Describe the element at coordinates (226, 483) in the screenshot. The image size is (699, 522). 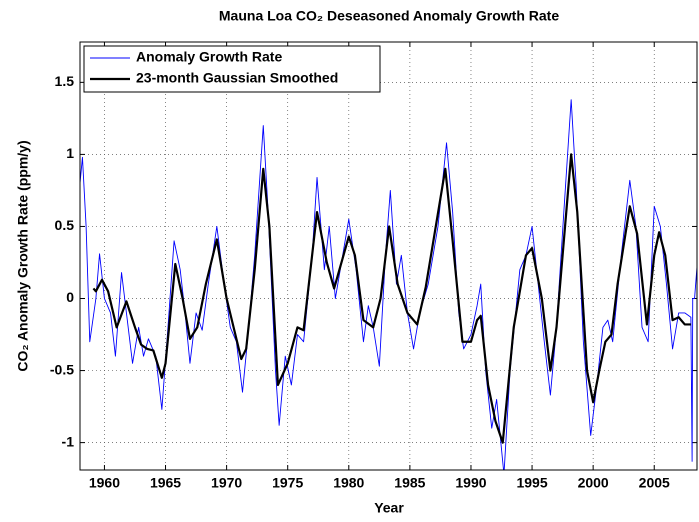
I see `x-tick-label: 1970` at that location.